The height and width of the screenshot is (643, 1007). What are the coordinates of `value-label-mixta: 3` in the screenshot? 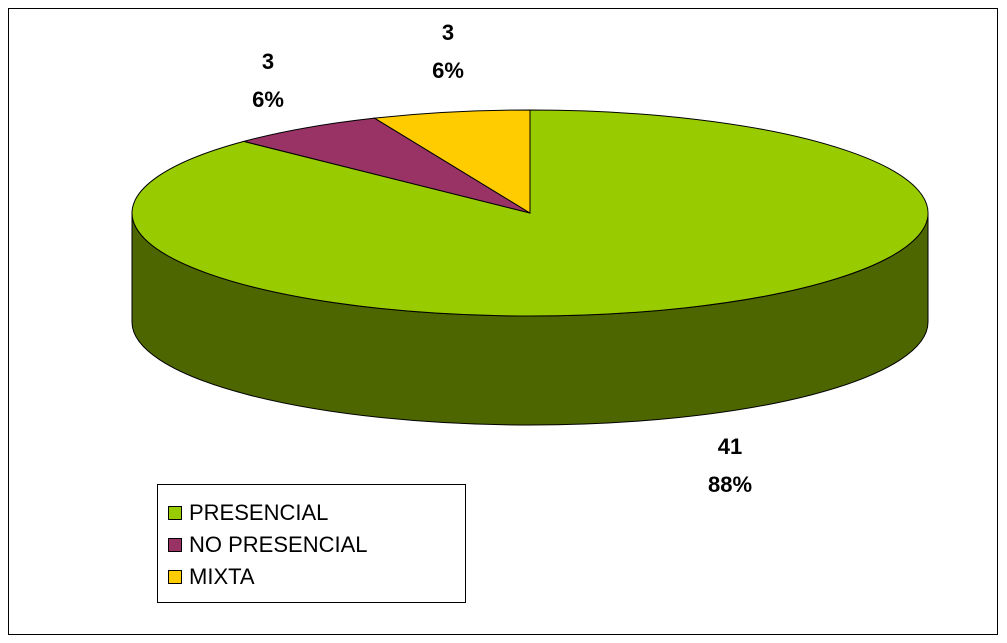 It's located at (448, 32).